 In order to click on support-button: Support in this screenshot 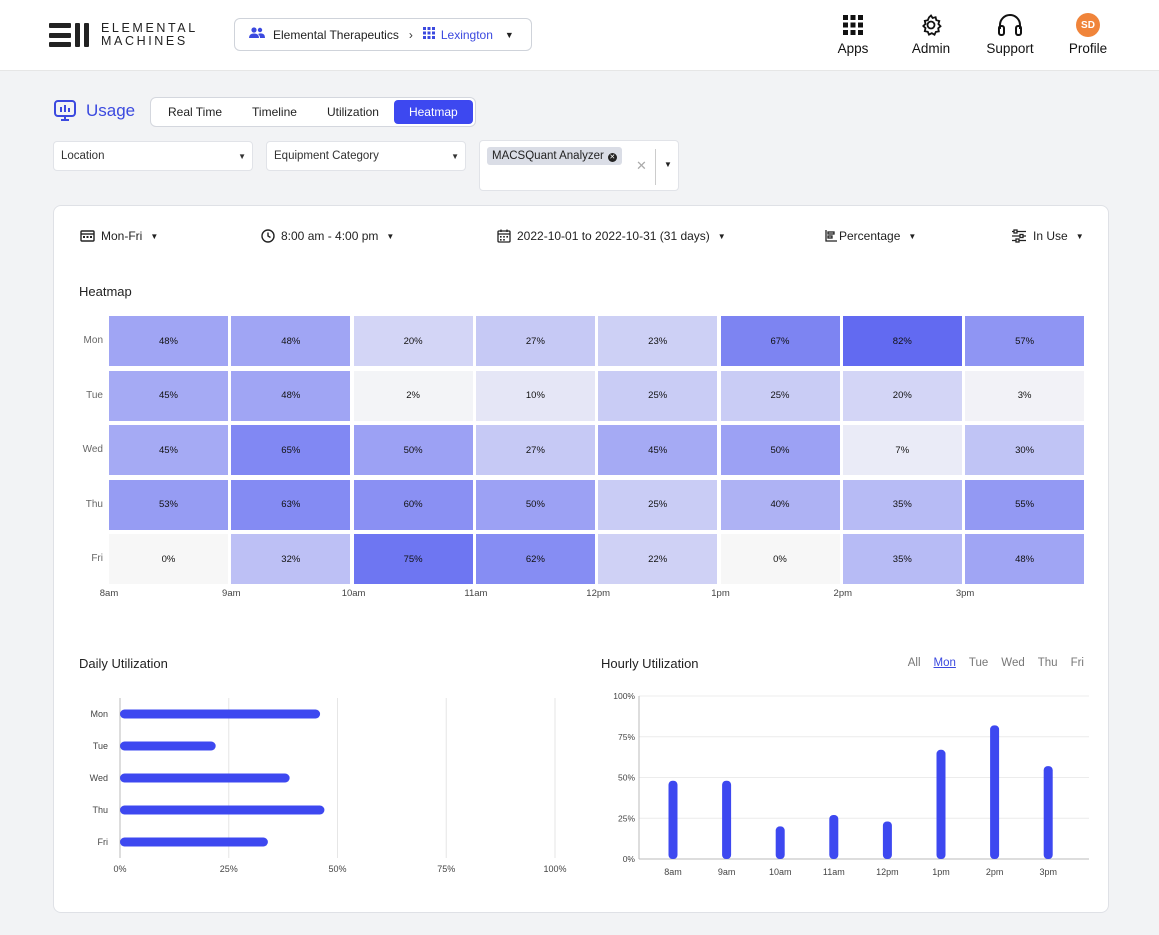, I will do `click(1010, 34)`.